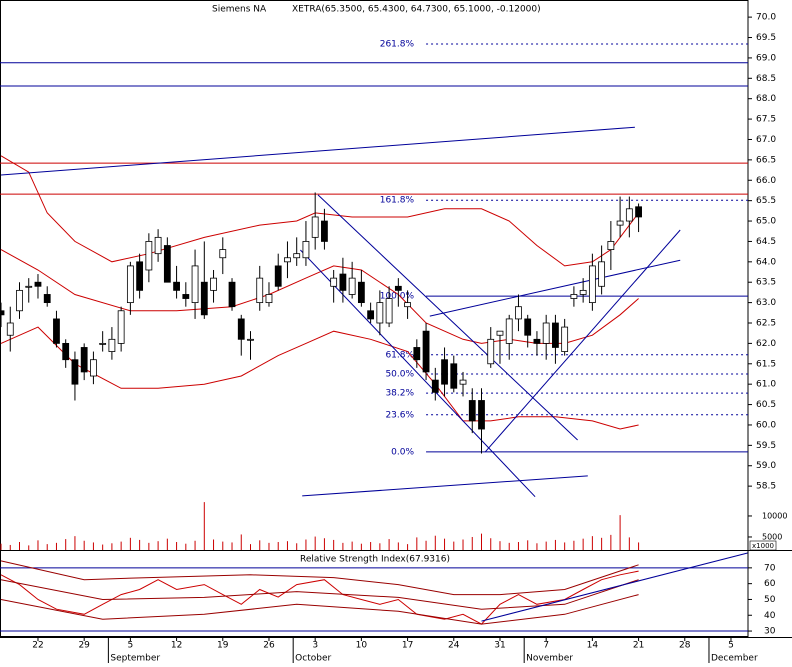 Image resolution: width=792 pixels, height=667 pixels. What do you see at coordinates (766, 487) in the screenshot?
I see `y-tick-label: 58.5` at bounding box center [766, 487].